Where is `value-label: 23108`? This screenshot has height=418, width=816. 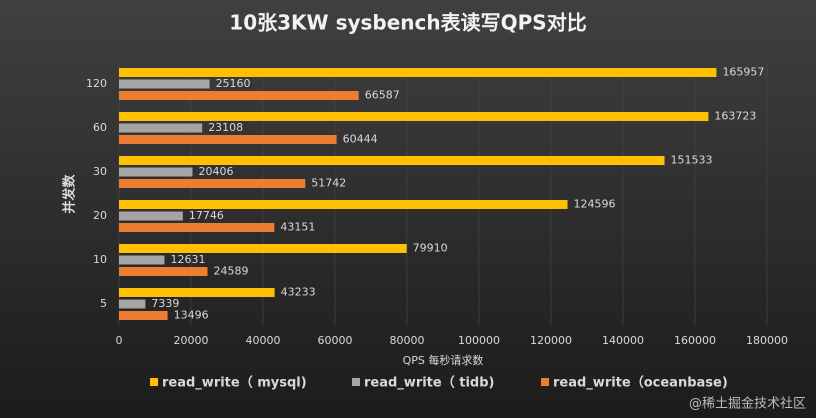
value-label: 23108 is located at coordinates (225, 127).